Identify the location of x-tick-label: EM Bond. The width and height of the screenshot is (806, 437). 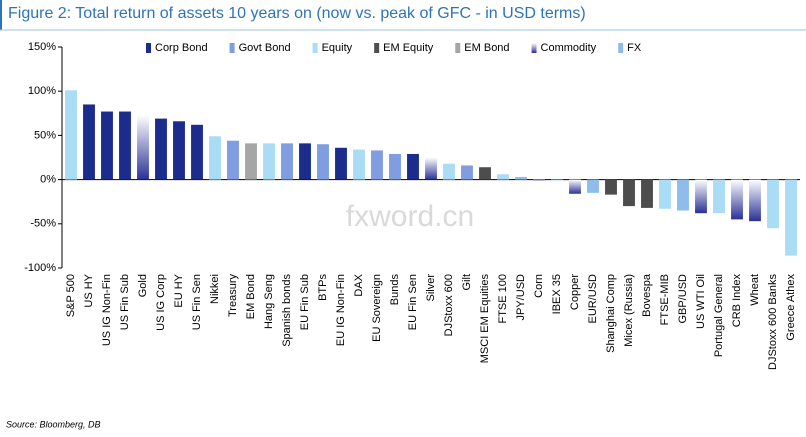
(251, 296).